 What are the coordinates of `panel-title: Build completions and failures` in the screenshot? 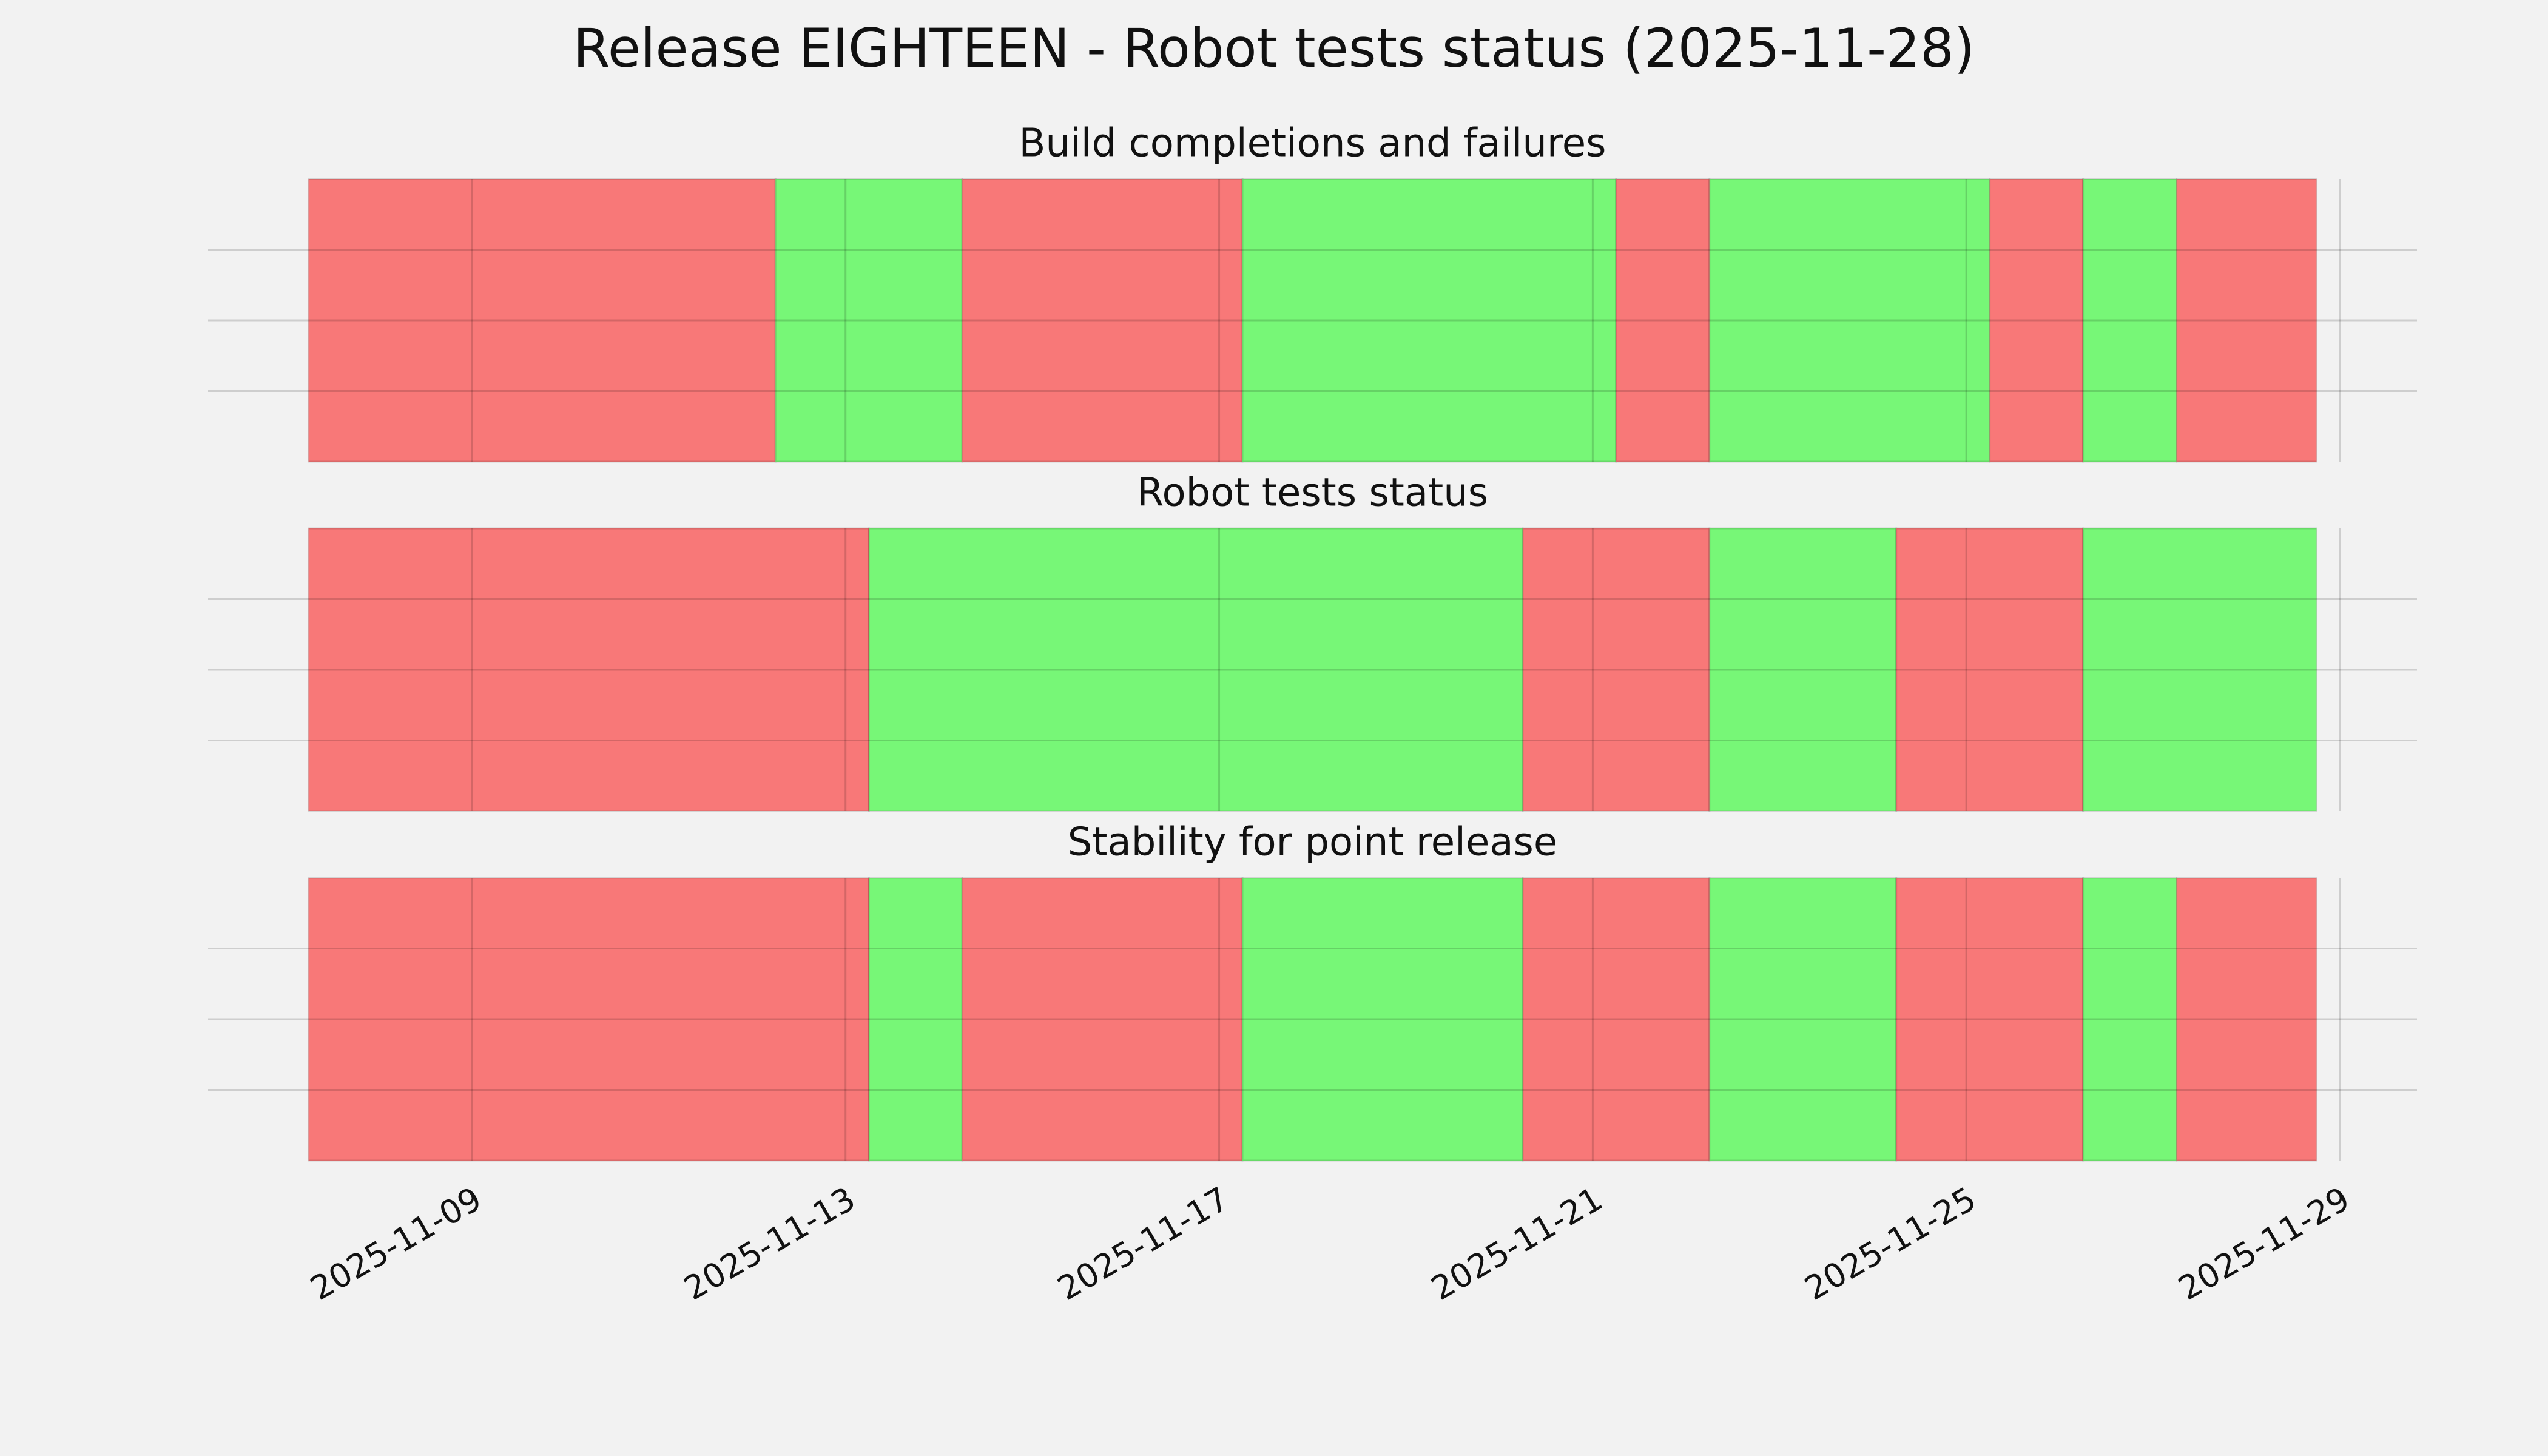 It's located at (1312, 143).